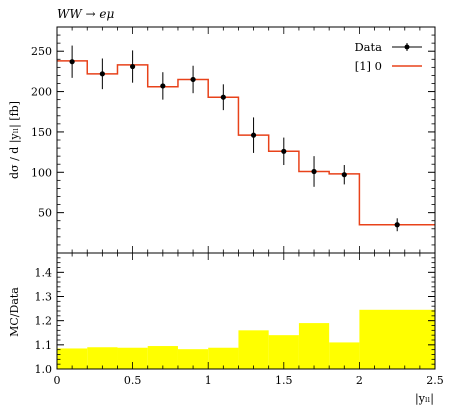  Describe the element at coordinates (368, 66) in the screenshot. I see `legend-mc-label: [1] 0` at that location.